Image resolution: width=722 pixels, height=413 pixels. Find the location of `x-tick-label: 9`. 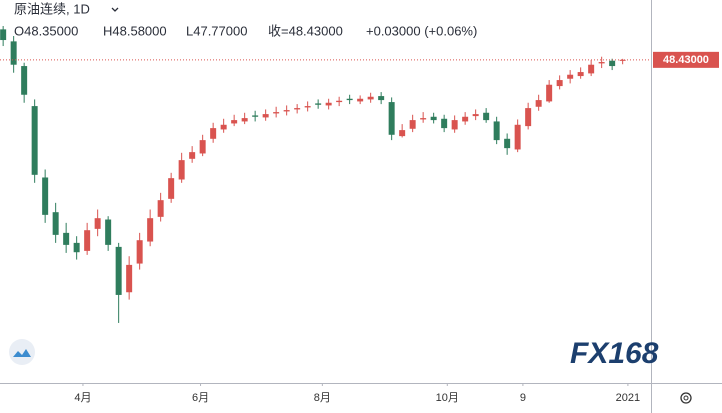

x-tick-label: 9 is located at coordinates (523, 398).